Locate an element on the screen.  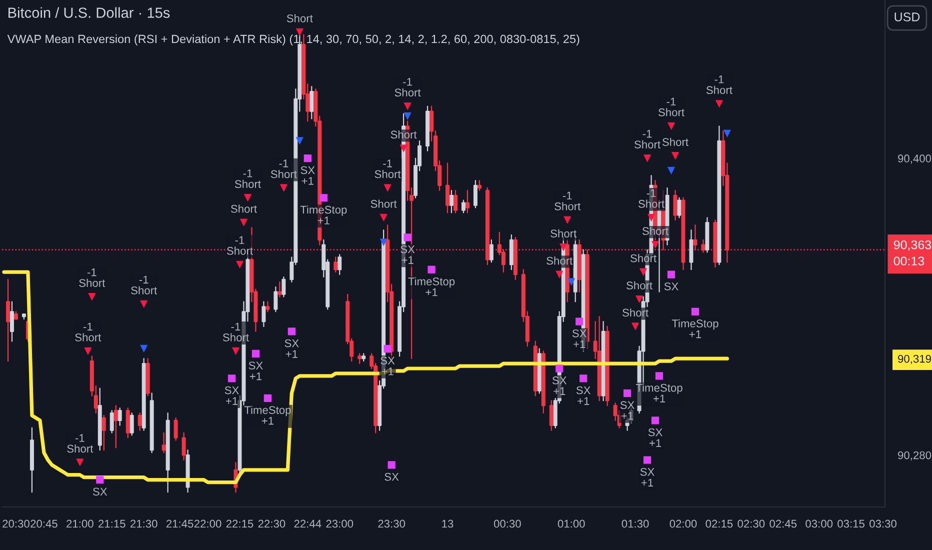
series-label: -1 Short is located at coordinates (647, 139).